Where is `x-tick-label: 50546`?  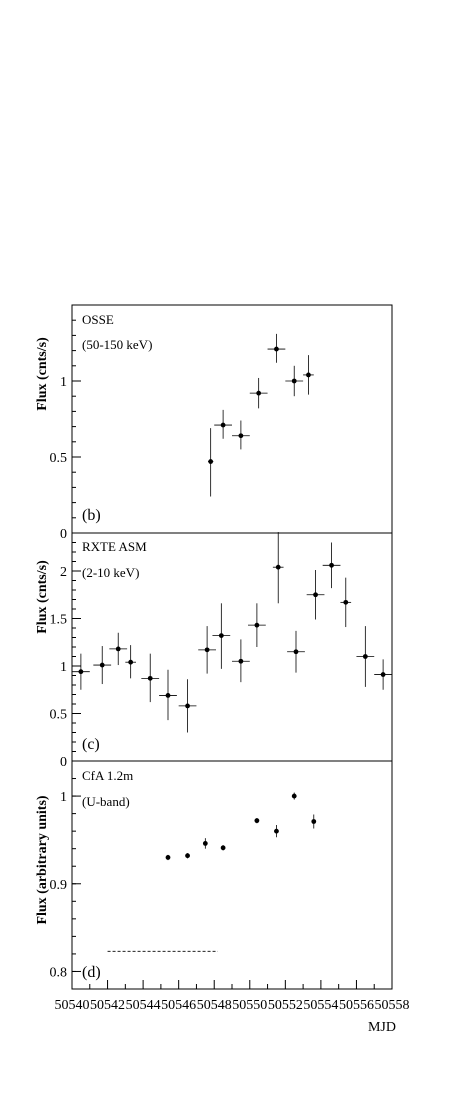
x-tick-label: 50546 is located at coordinates (178, 1005).